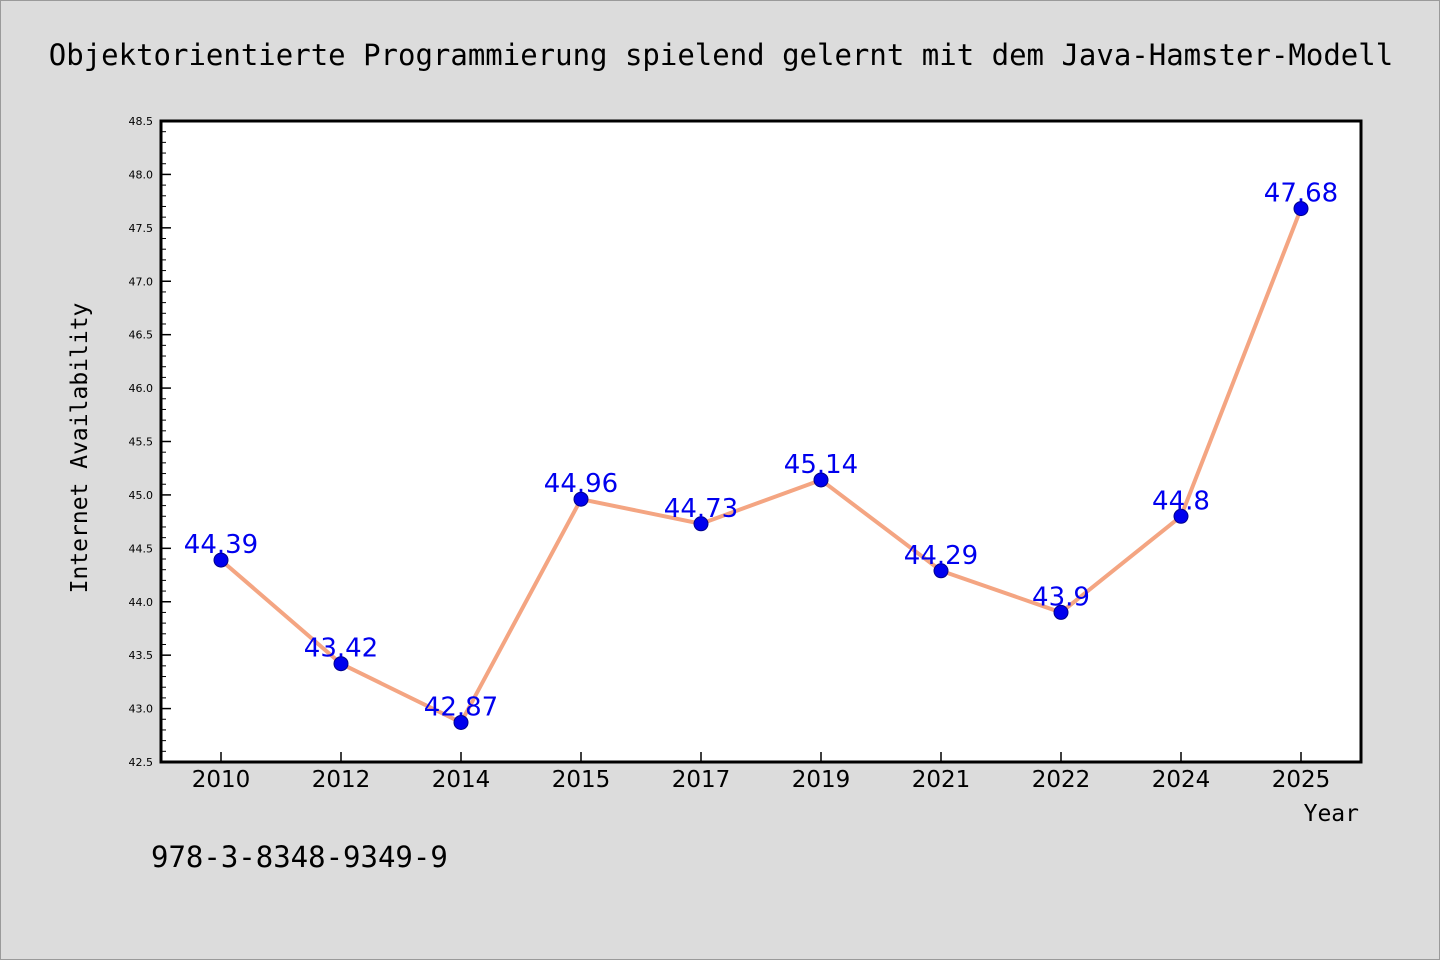 This screenshot has height=960, width=1440. What do you see at coordinates (141, 335) in the screenshot?
I see `y-tick-label: 46.5` at bounding box center [141, 335].